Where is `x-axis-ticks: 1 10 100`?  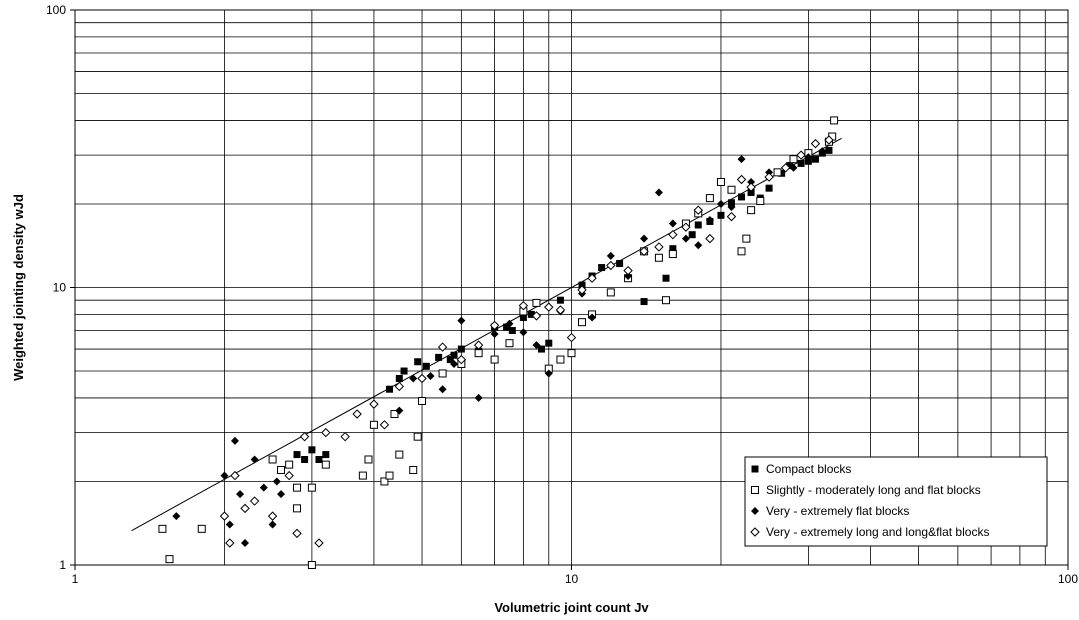 x-axis-ticks: 1 10 100 is located at coordinates (575, 575).